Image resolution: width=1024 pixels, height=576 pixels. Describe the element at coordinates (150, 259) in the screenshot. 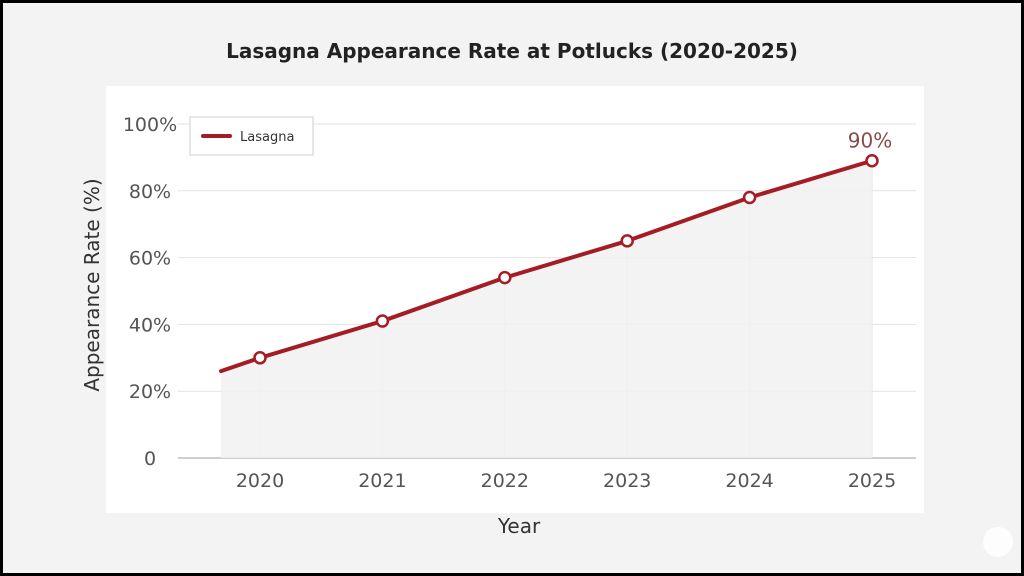

I see `y-tick-label: 60%` at that location.